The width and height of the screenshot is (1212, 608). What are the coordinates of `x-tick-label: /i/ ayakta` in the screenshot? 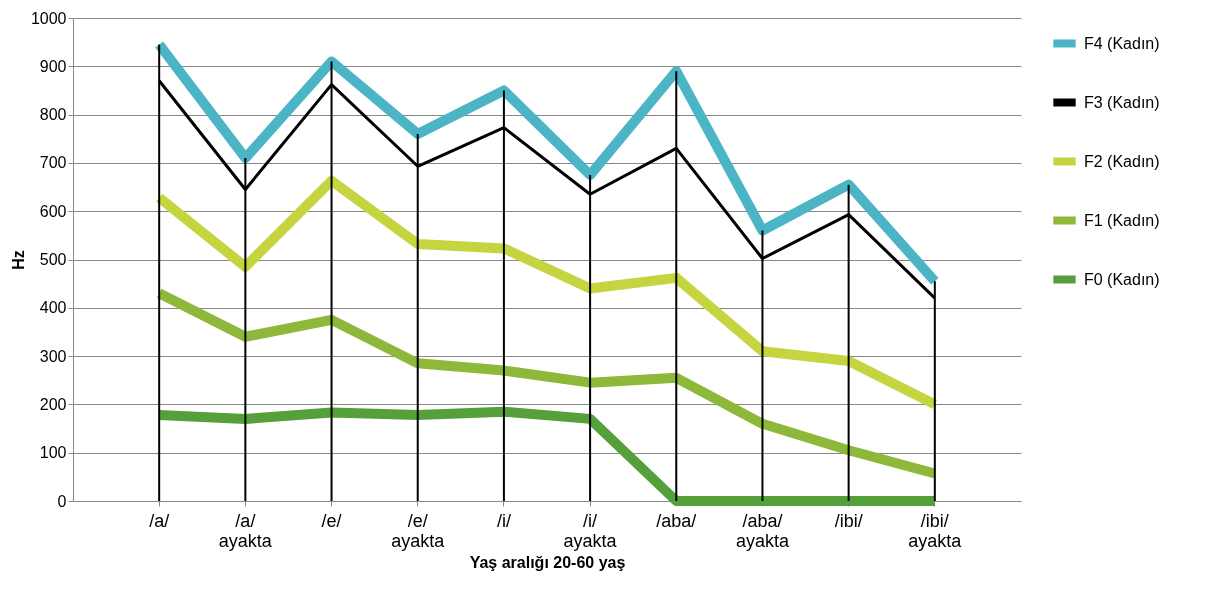 It's located at (590, 530).